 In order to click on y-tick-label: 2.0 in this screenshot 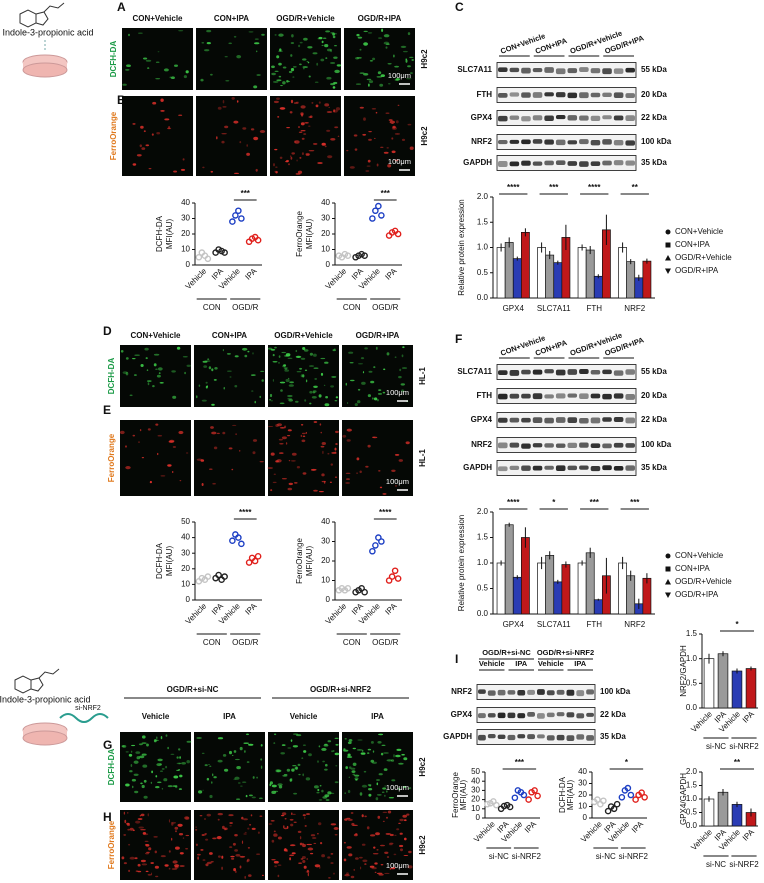, I will do `click(692, 771)`.